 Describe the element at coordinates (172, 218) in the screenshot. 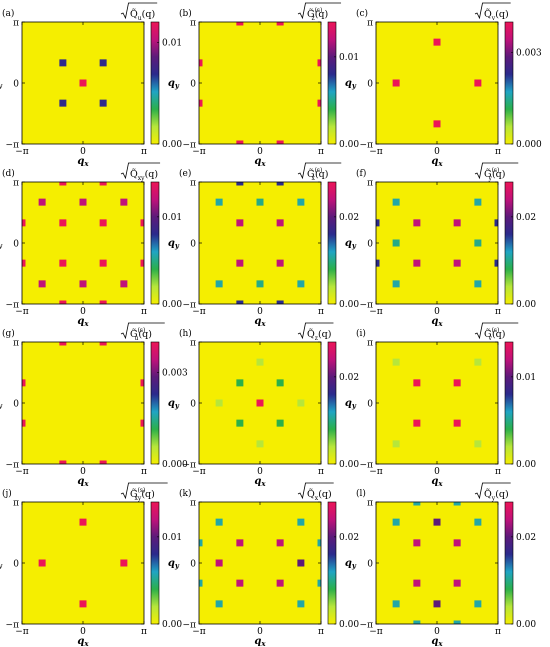

I see `colorbar-tick-label: 0.01` at that location.